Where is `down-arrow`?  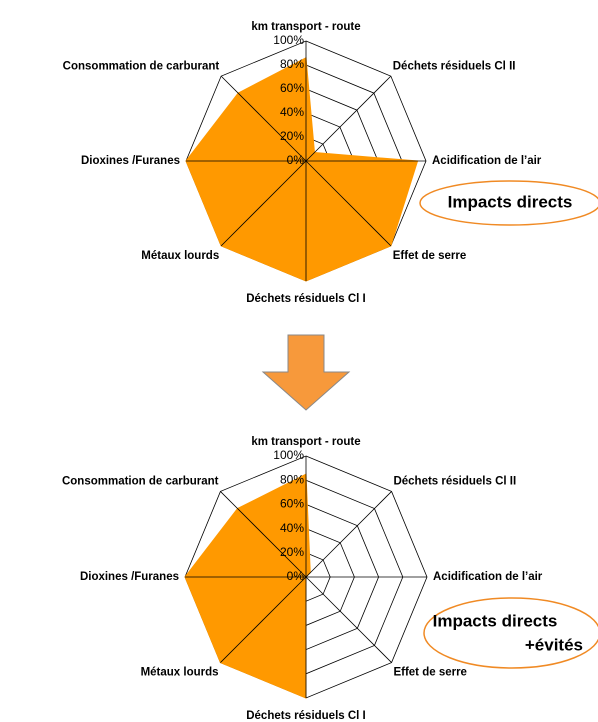 down-arrow is located at coordinates (306, 372).